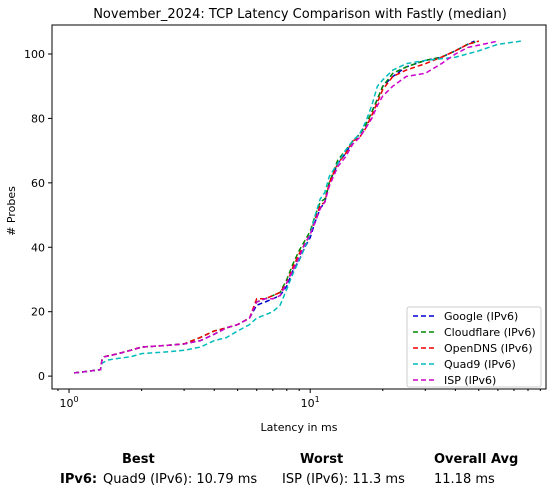  What do you see at coordinates (38, 312) in the screenshot?
I see `y-tick-label: 20` at bounding box center [38, 312].